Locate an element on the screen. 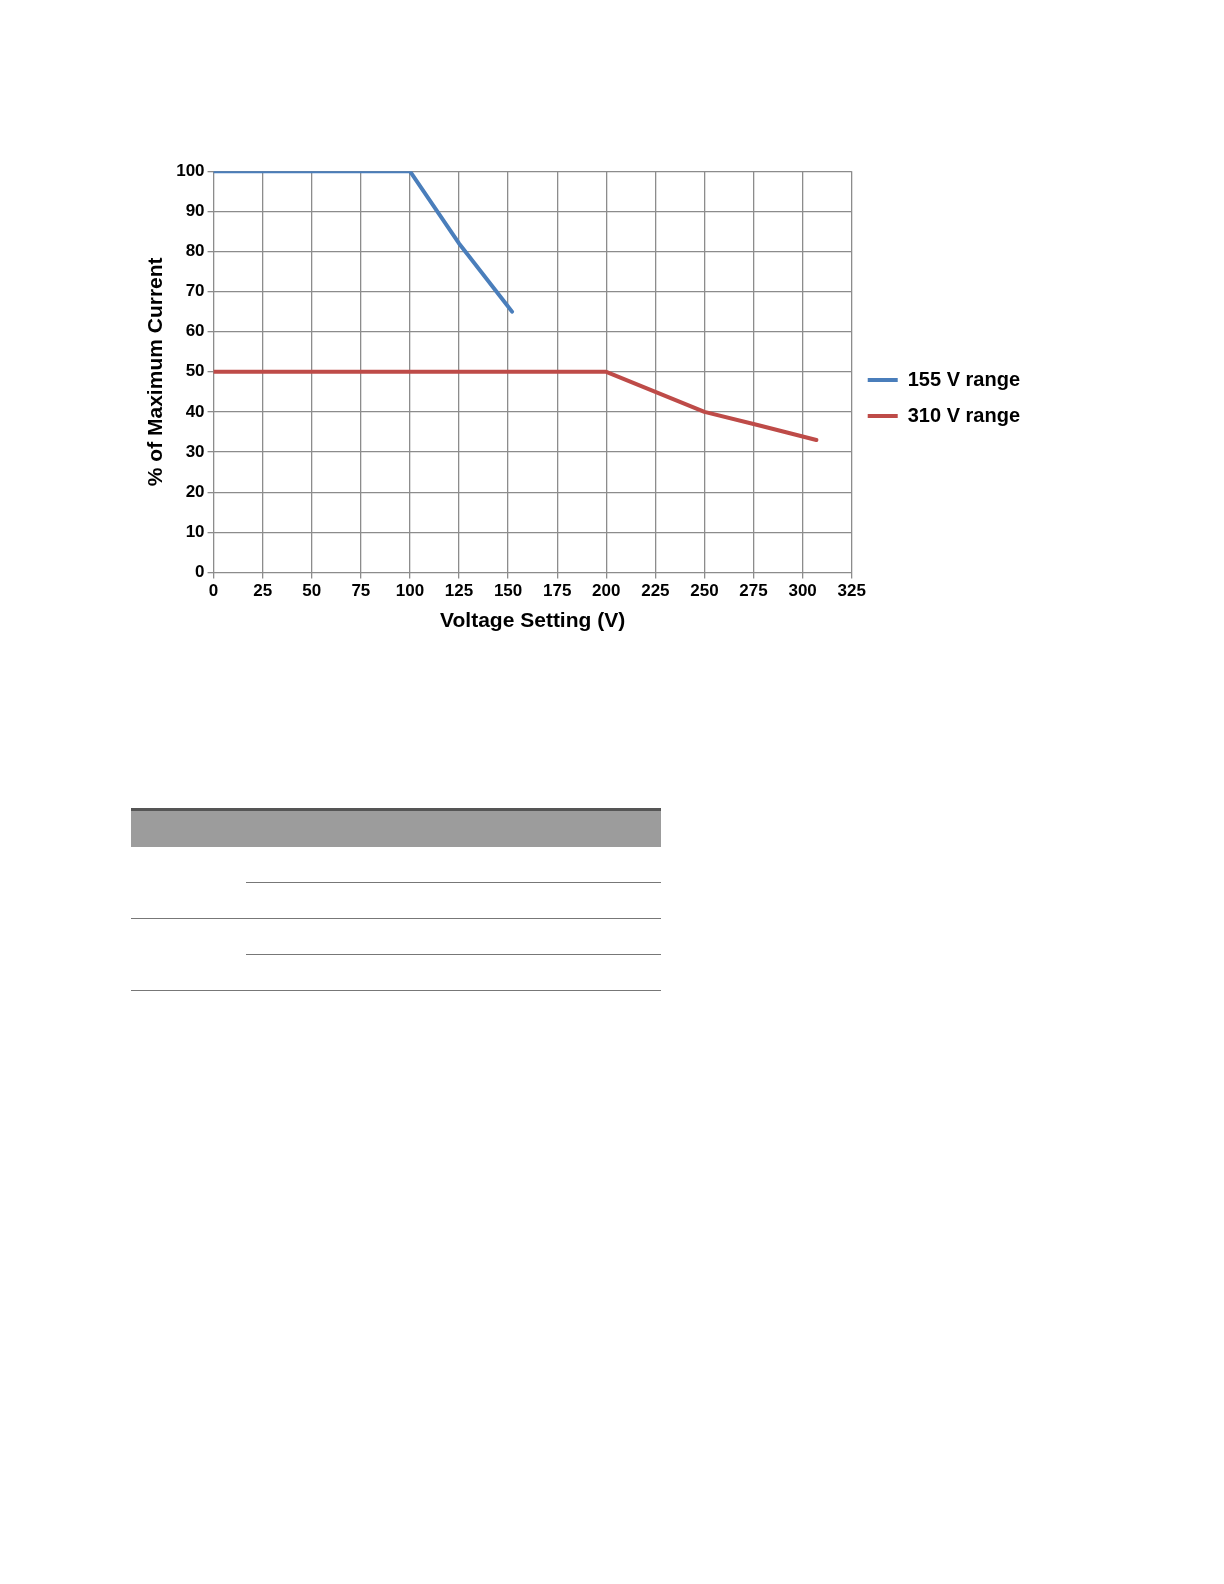 The height and width of the screenshot is (1584, 1224). y-tick-label: 70 is located at coordinates (195, 291).